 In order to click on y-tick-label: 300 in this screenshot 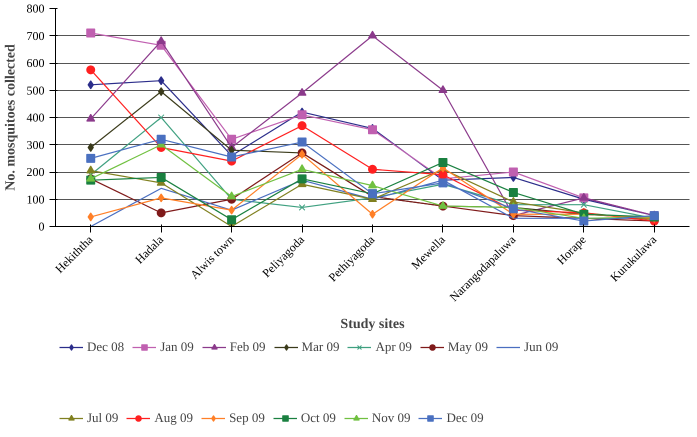, I will do `click(35, 145)`.